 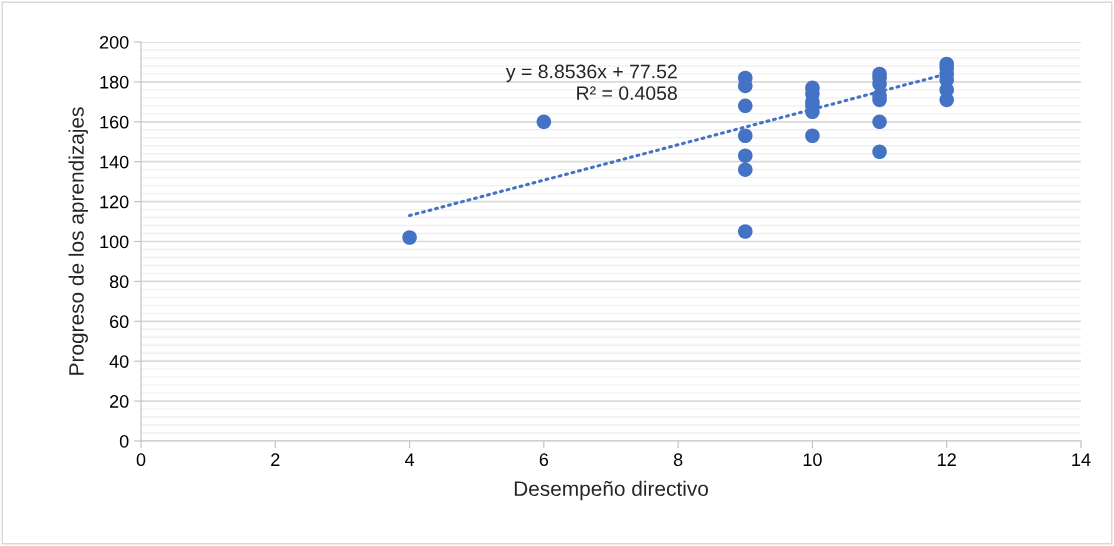 What do you see at coordinates (611, 490) in the screenshot?
I see `x-axis-title: Desempeño directivo` at bounding box center [611, 490].